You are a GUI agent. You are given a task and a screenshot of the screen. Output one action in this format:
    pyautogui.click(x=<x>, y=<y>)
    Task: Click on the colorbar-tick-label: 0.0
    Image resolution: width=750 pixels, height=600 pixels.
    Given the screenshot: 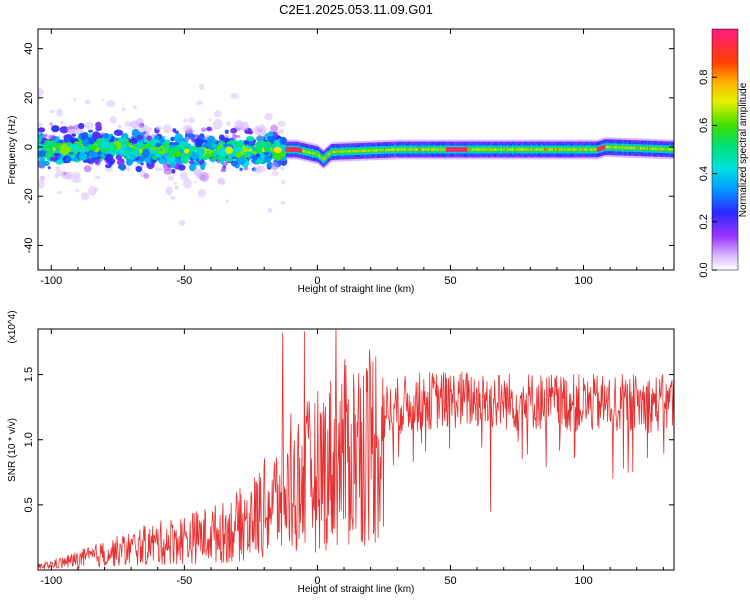 What is the action you would take?
    pyautogui.click(x=704, y=269)
    